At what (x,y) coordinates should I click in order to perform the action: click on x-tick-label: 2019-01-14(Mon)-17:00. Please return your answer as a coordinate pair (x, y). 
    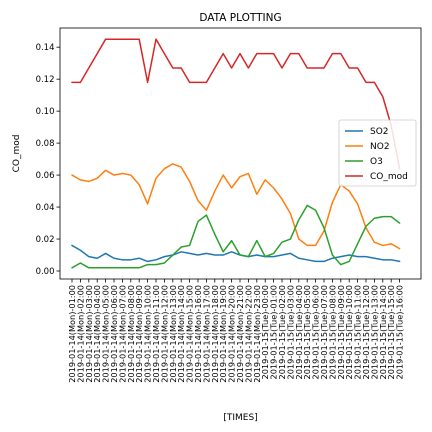
    Looking at the image, I should click on (206, 334).